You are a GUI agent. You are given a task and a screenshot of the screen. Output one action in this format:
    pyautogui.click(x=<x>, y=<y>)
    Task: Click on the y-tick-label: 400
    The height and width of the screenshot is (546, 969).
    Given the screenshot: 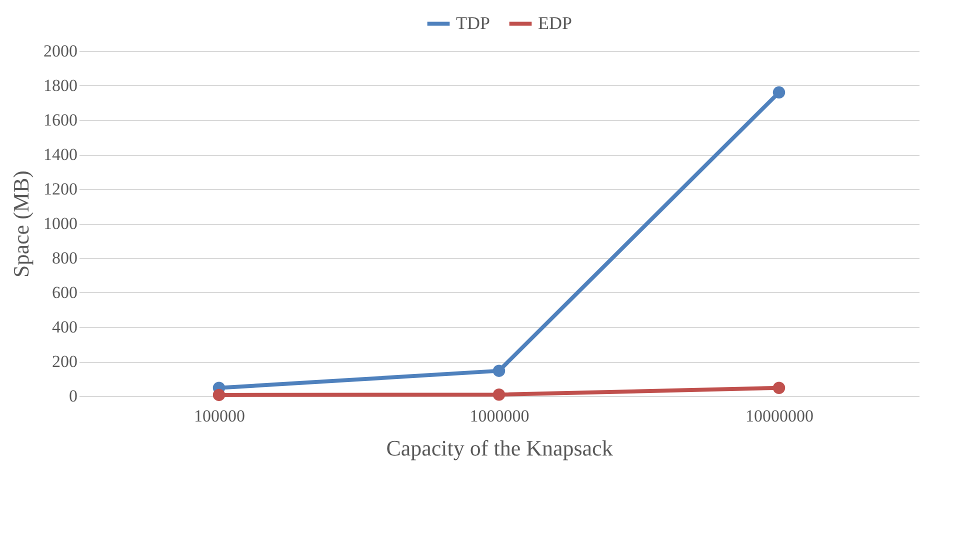 What is the action you would take?
    pyautogui.click(x=65, y=327)
    